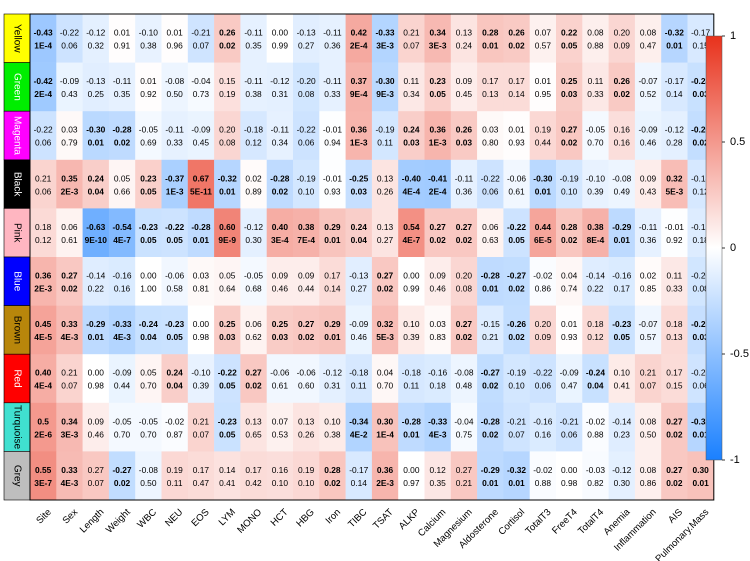  What do you see at coordinates (739, 354) in the screenshot?
I see `colorbar-tick-label: -0.5` at bounding box center [739, 354].